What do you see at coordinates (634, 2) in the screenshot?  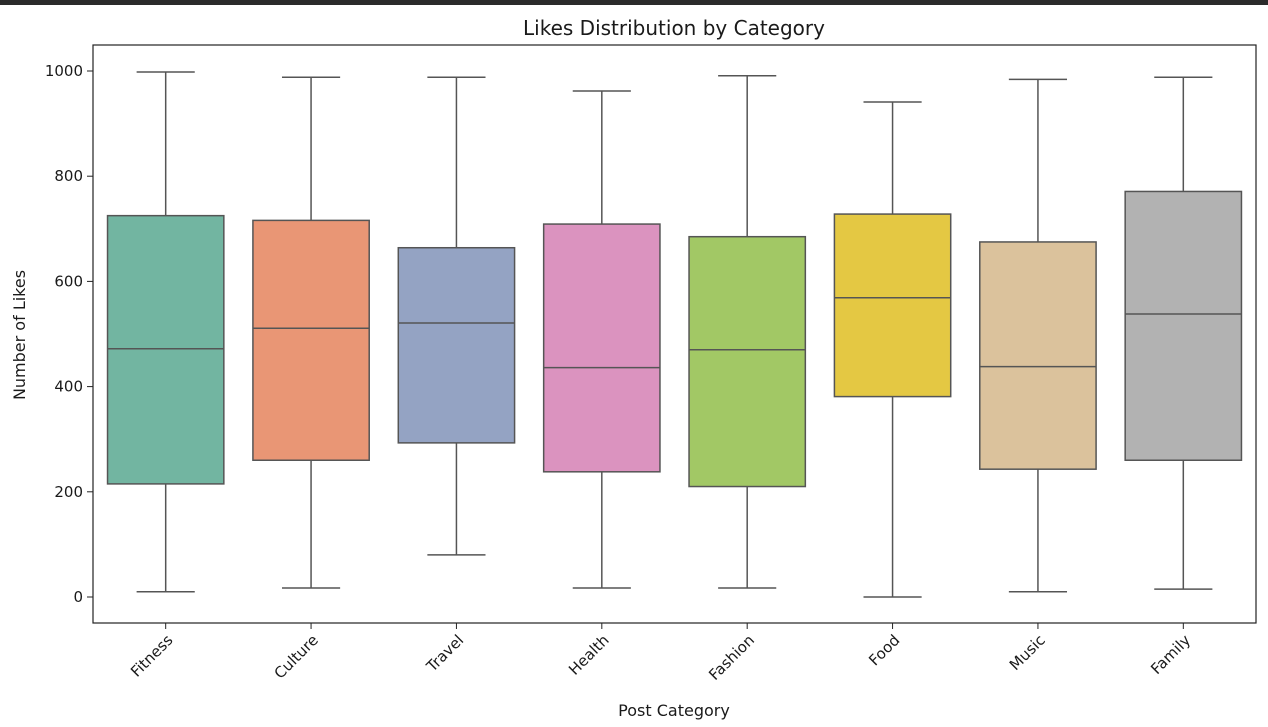 I see `window-top-bar` at bounding box center [634, 2].